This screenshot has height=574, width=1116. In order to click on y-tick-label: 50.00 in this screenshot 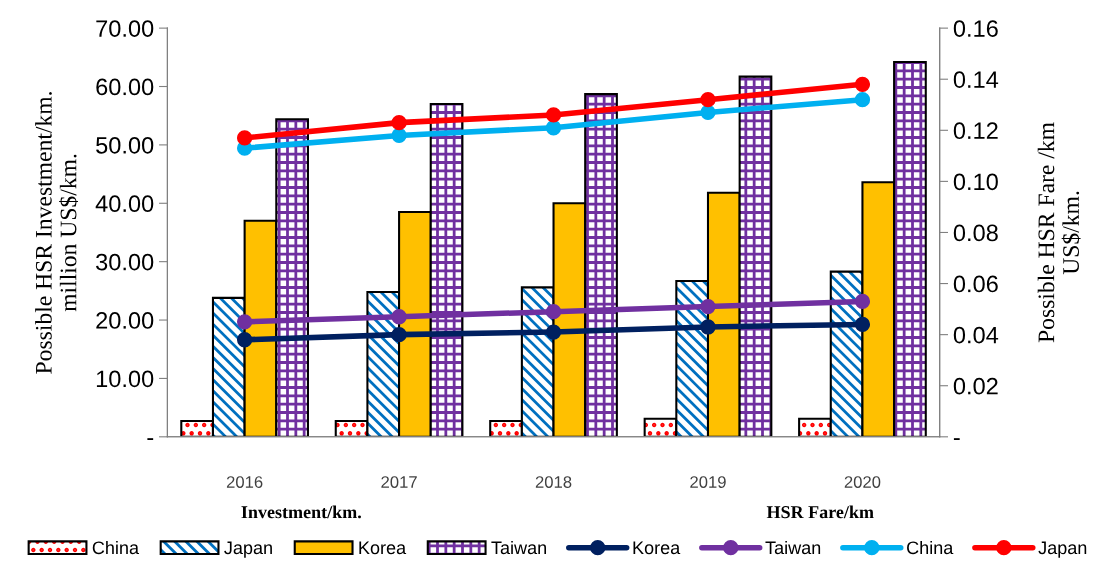, I will do `click(125, 145)`.